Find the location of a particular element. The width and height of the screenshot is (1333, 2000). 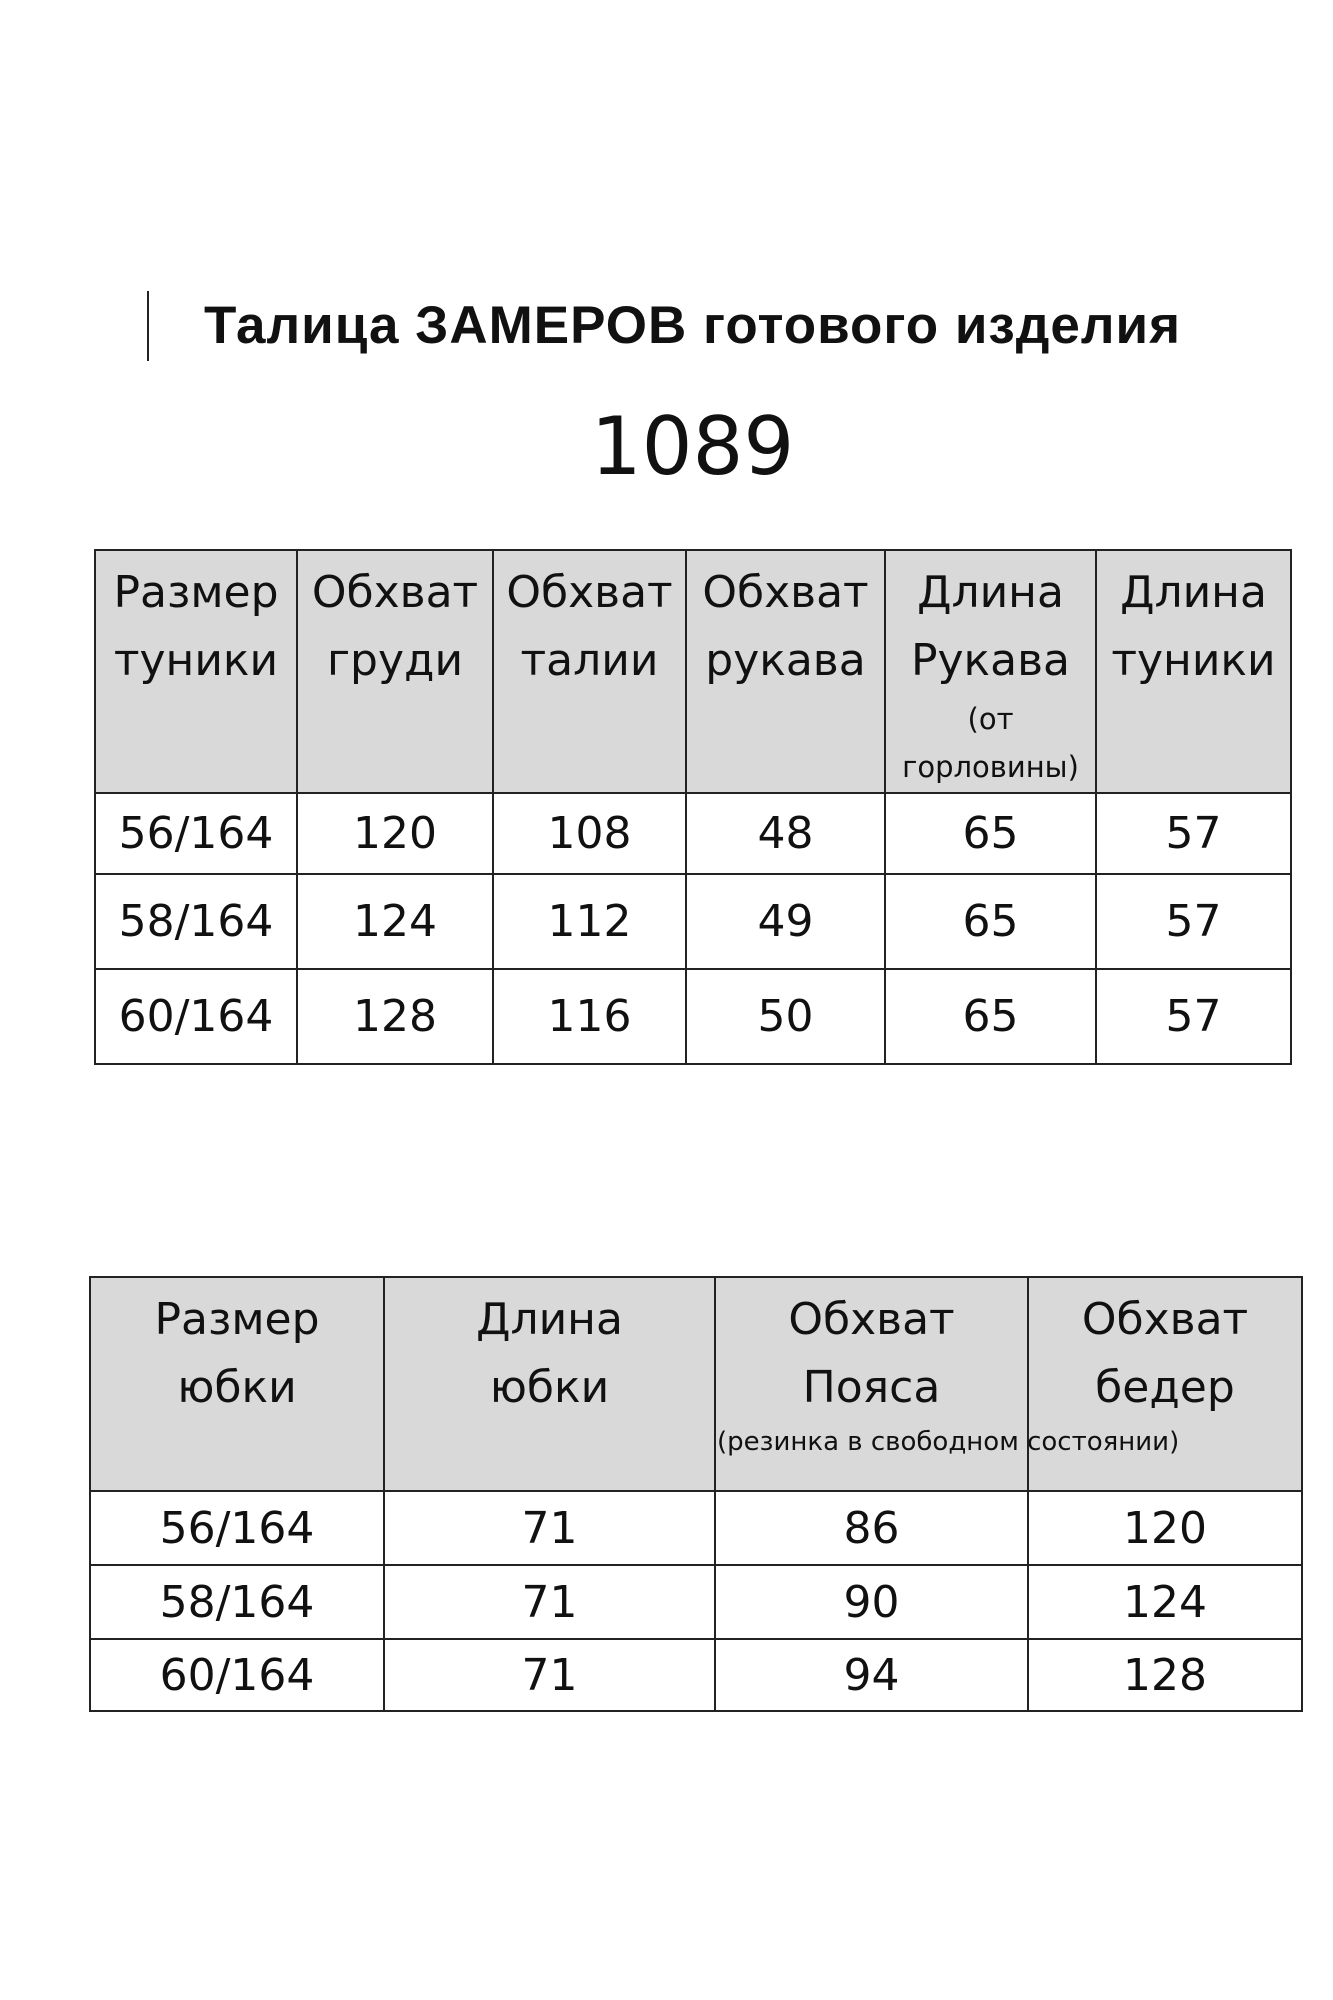

table-row: 58/164 124 112 49 65 57 is located at coordinates (693, 921).